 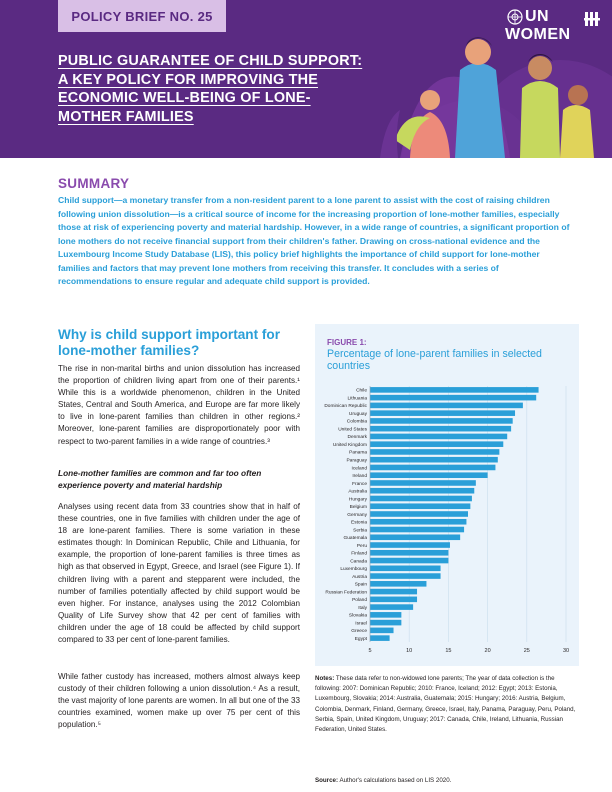 I want to click on logo-text-women: WOMEN, so click(x=538, y=34).